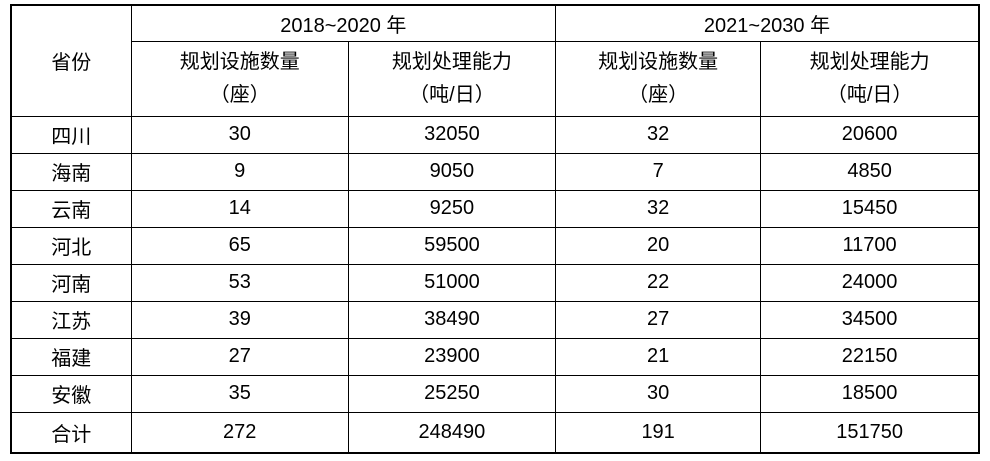 This screenshot has height=461, width=990. I want to click on value-cell: 151750, so click(870, 432).